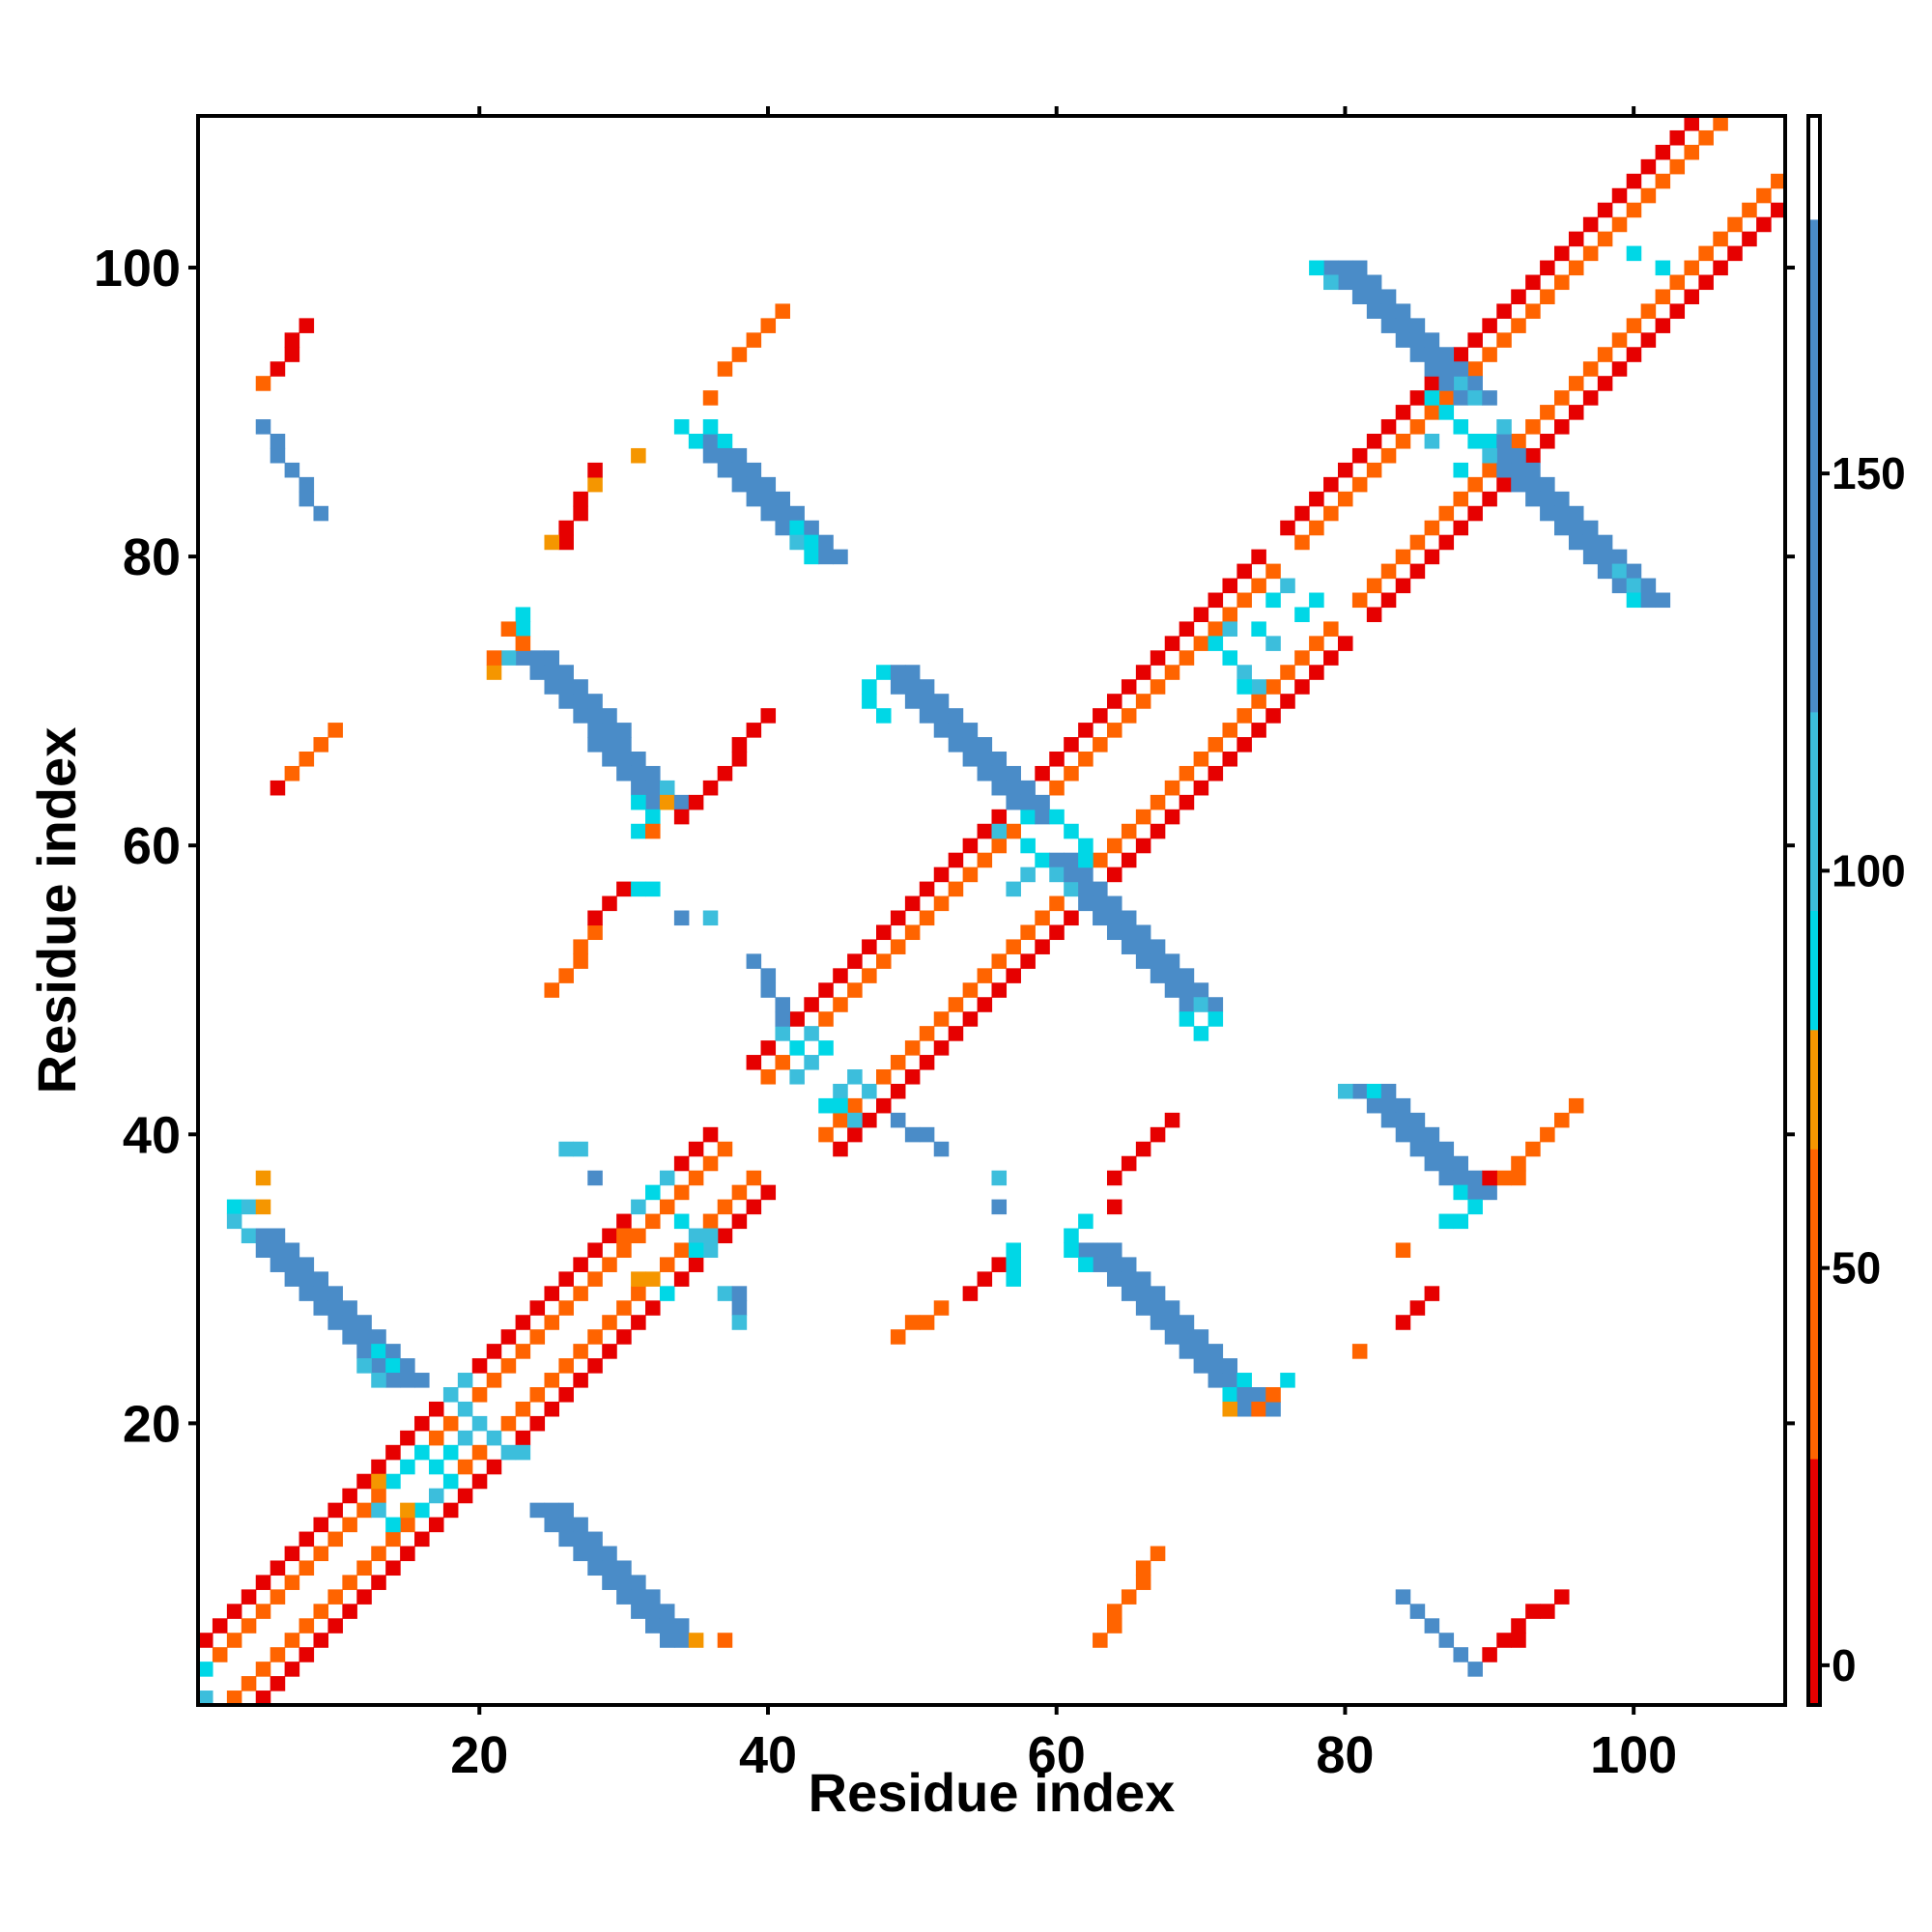  What do you see at coordinates (1863, 1069) in the screenshot?
I see `colorbar-tick-labels: 0 50 100 150` at bounding box center [1863, 1069].